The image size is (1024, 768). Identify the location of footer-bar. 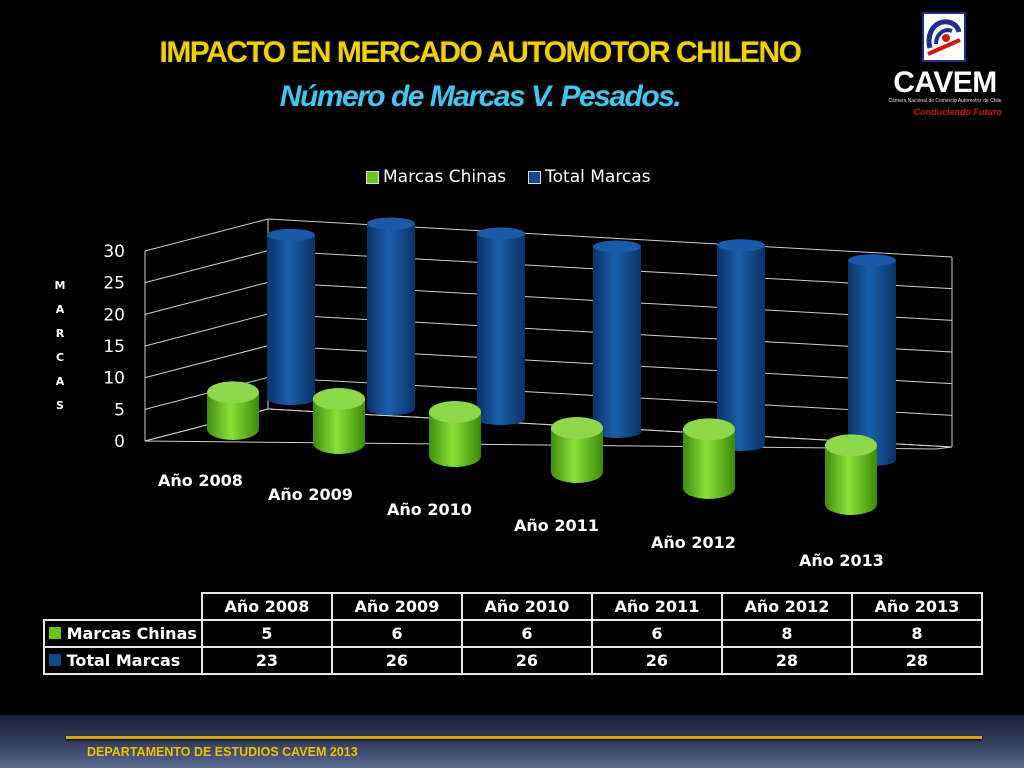
(512, 741).